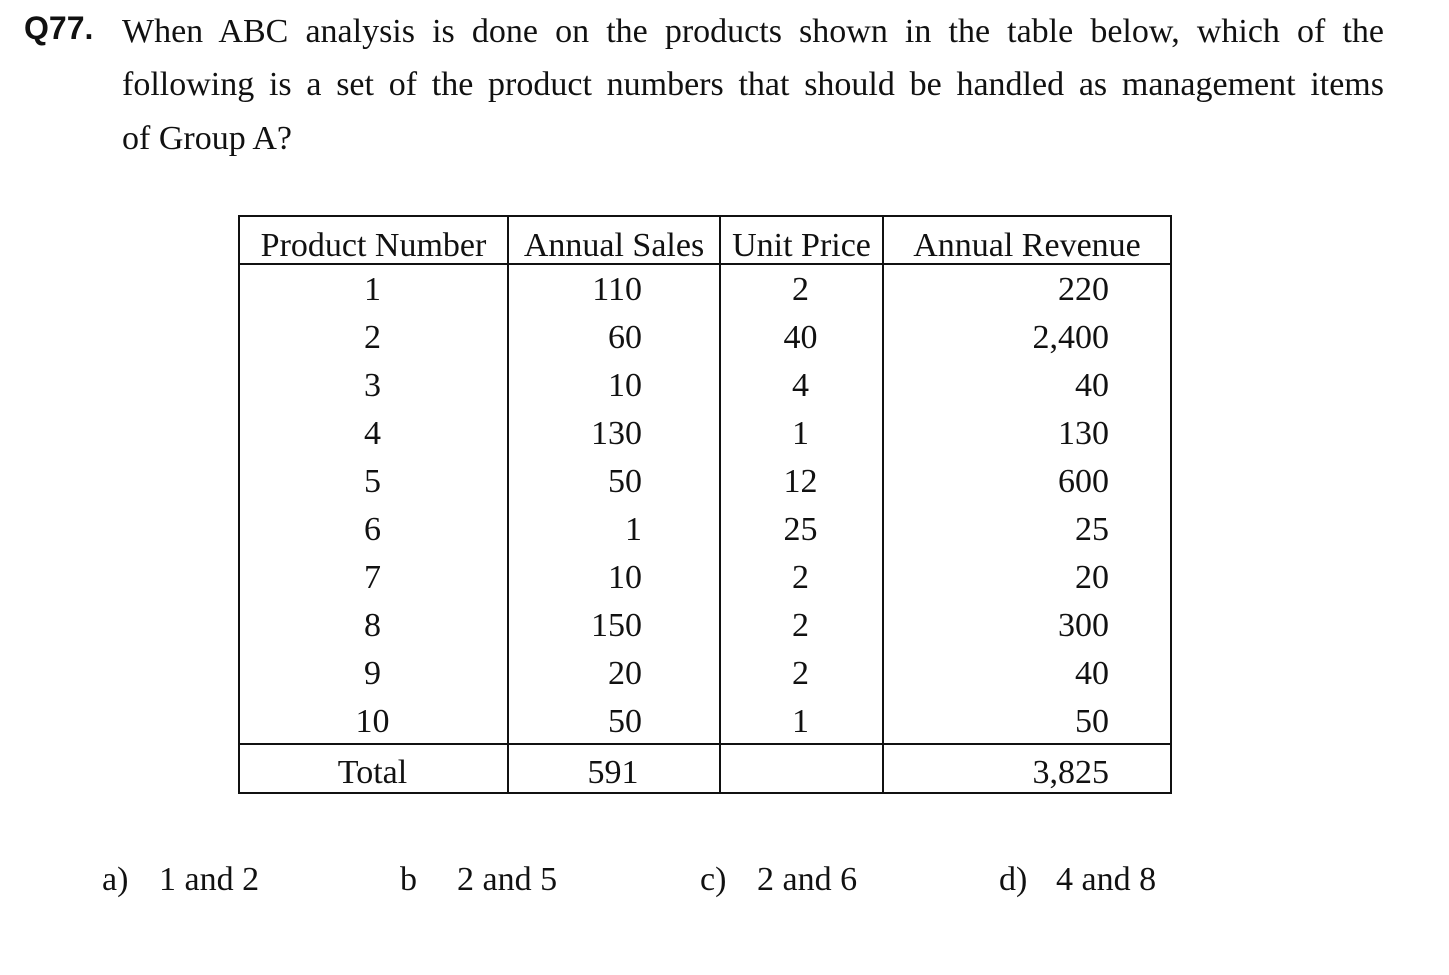  I want to click on option-b-label: b, so click(408, 879).